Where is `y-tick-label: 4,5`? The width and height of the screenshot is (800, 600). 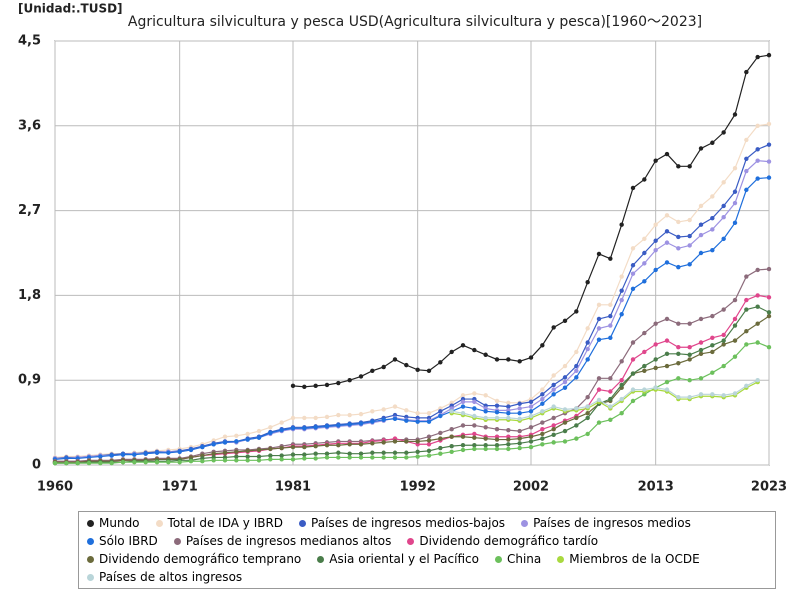 y-tick-label: 4,5 is located at coordinates (29, 41).